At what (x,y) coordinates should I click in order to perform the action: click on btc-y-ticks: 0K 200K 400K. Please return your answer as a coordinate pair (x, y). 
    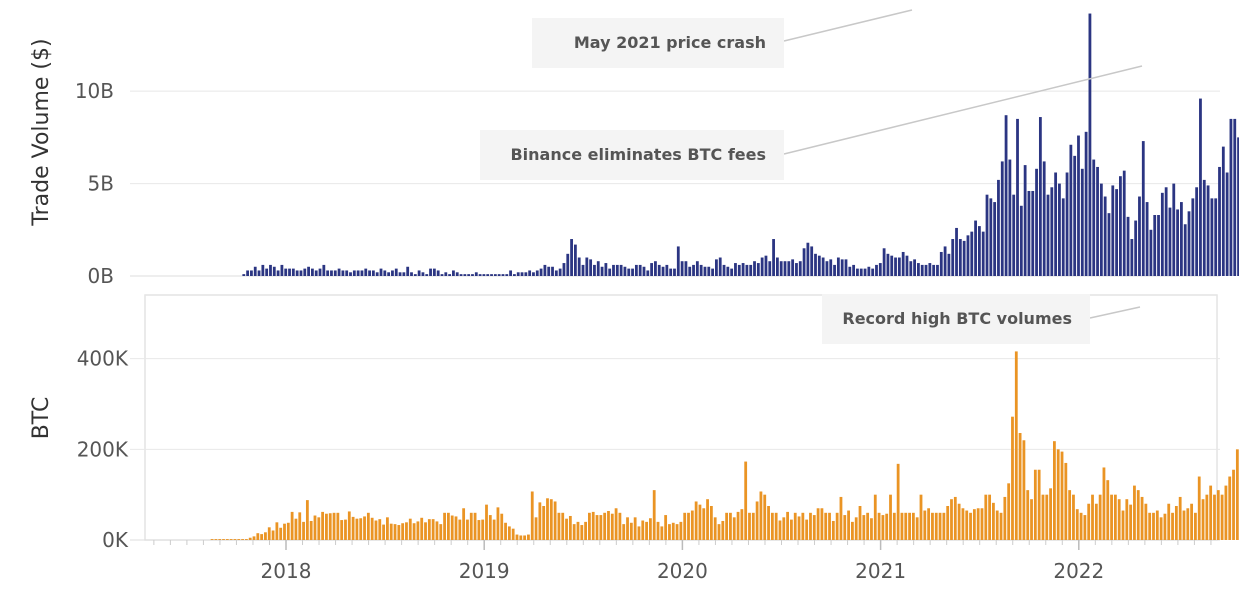
    Looking at the image, I should click on (103, 449).